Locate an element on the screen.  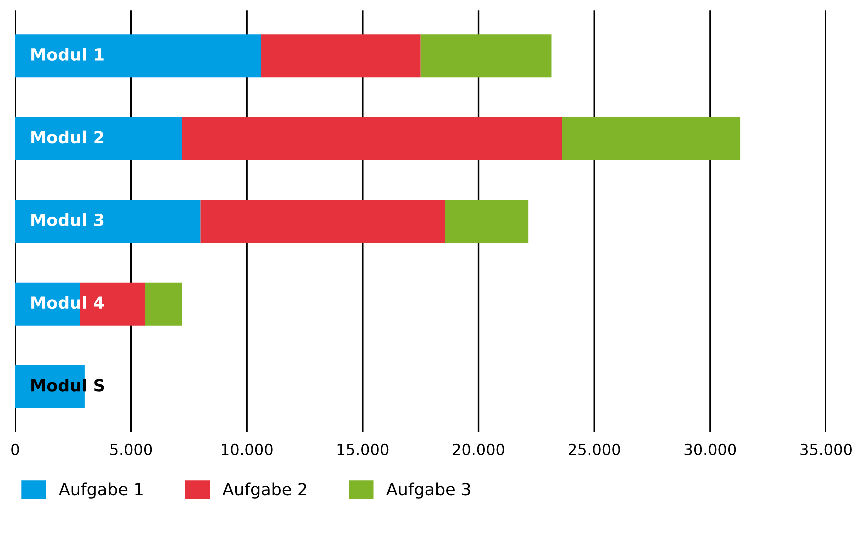
x-tick-label: 5.000 is located at coordinates (131, 450).